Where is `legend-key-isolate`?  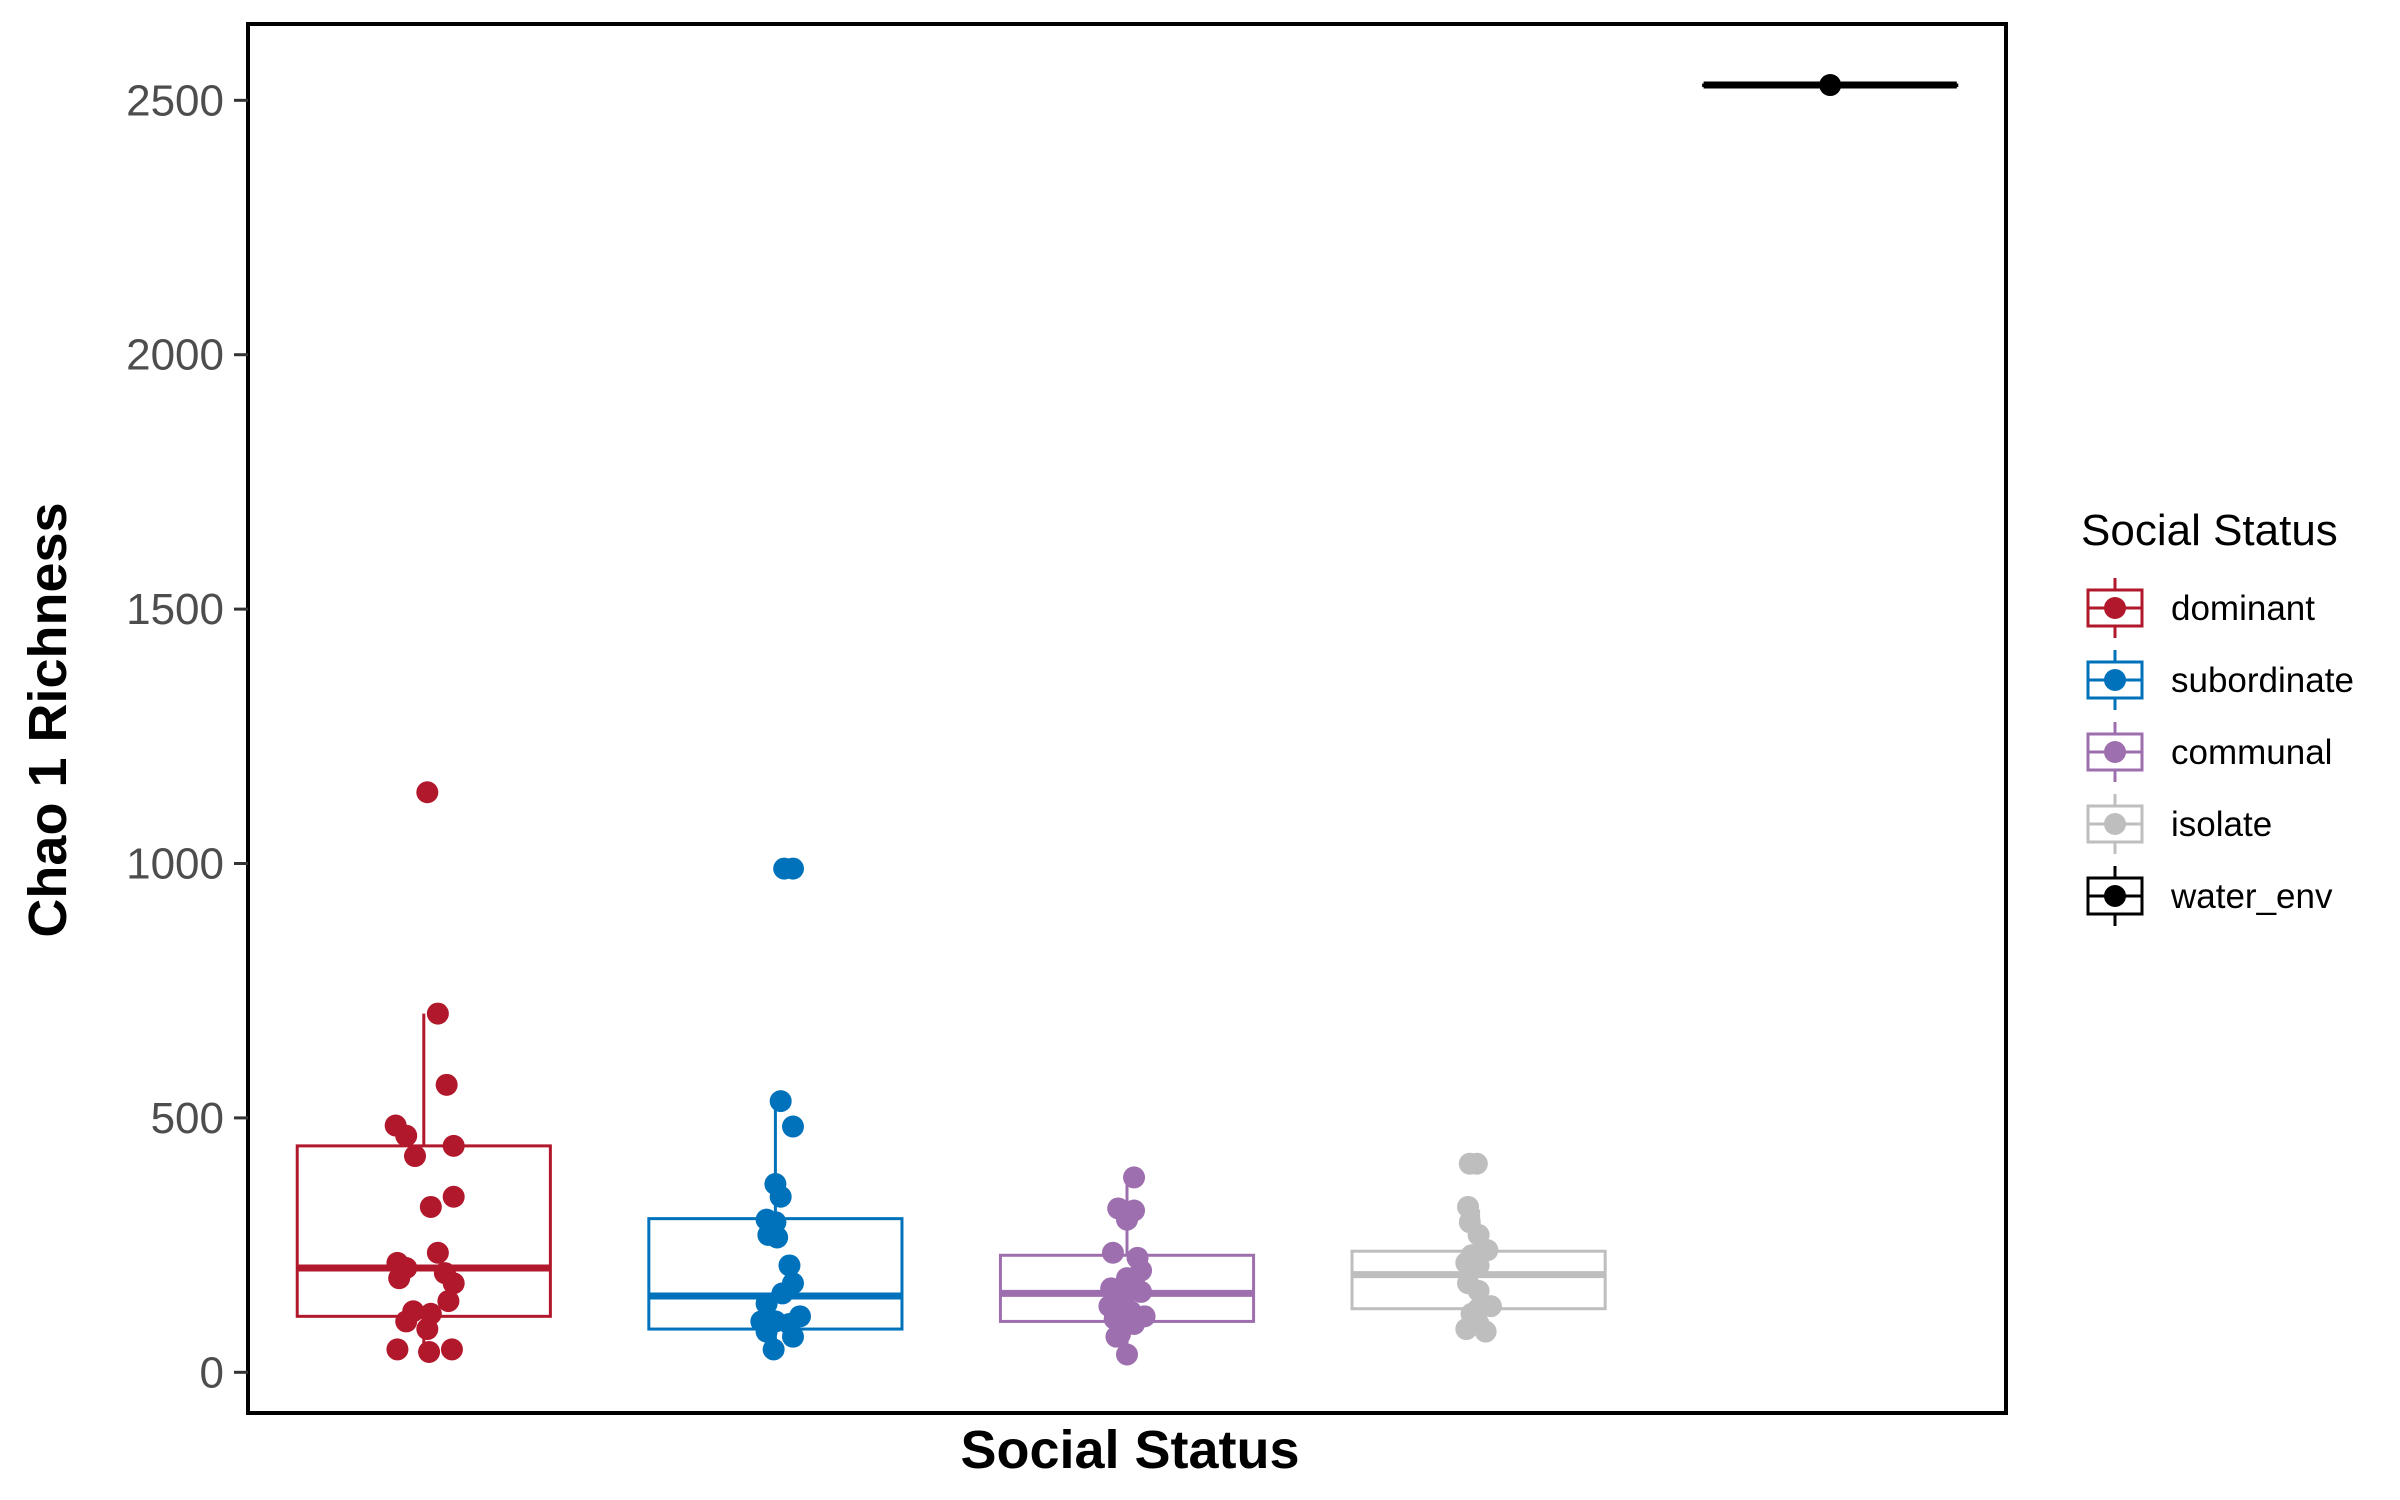 legend-key-isolate is located at coordinates (2115, 824).